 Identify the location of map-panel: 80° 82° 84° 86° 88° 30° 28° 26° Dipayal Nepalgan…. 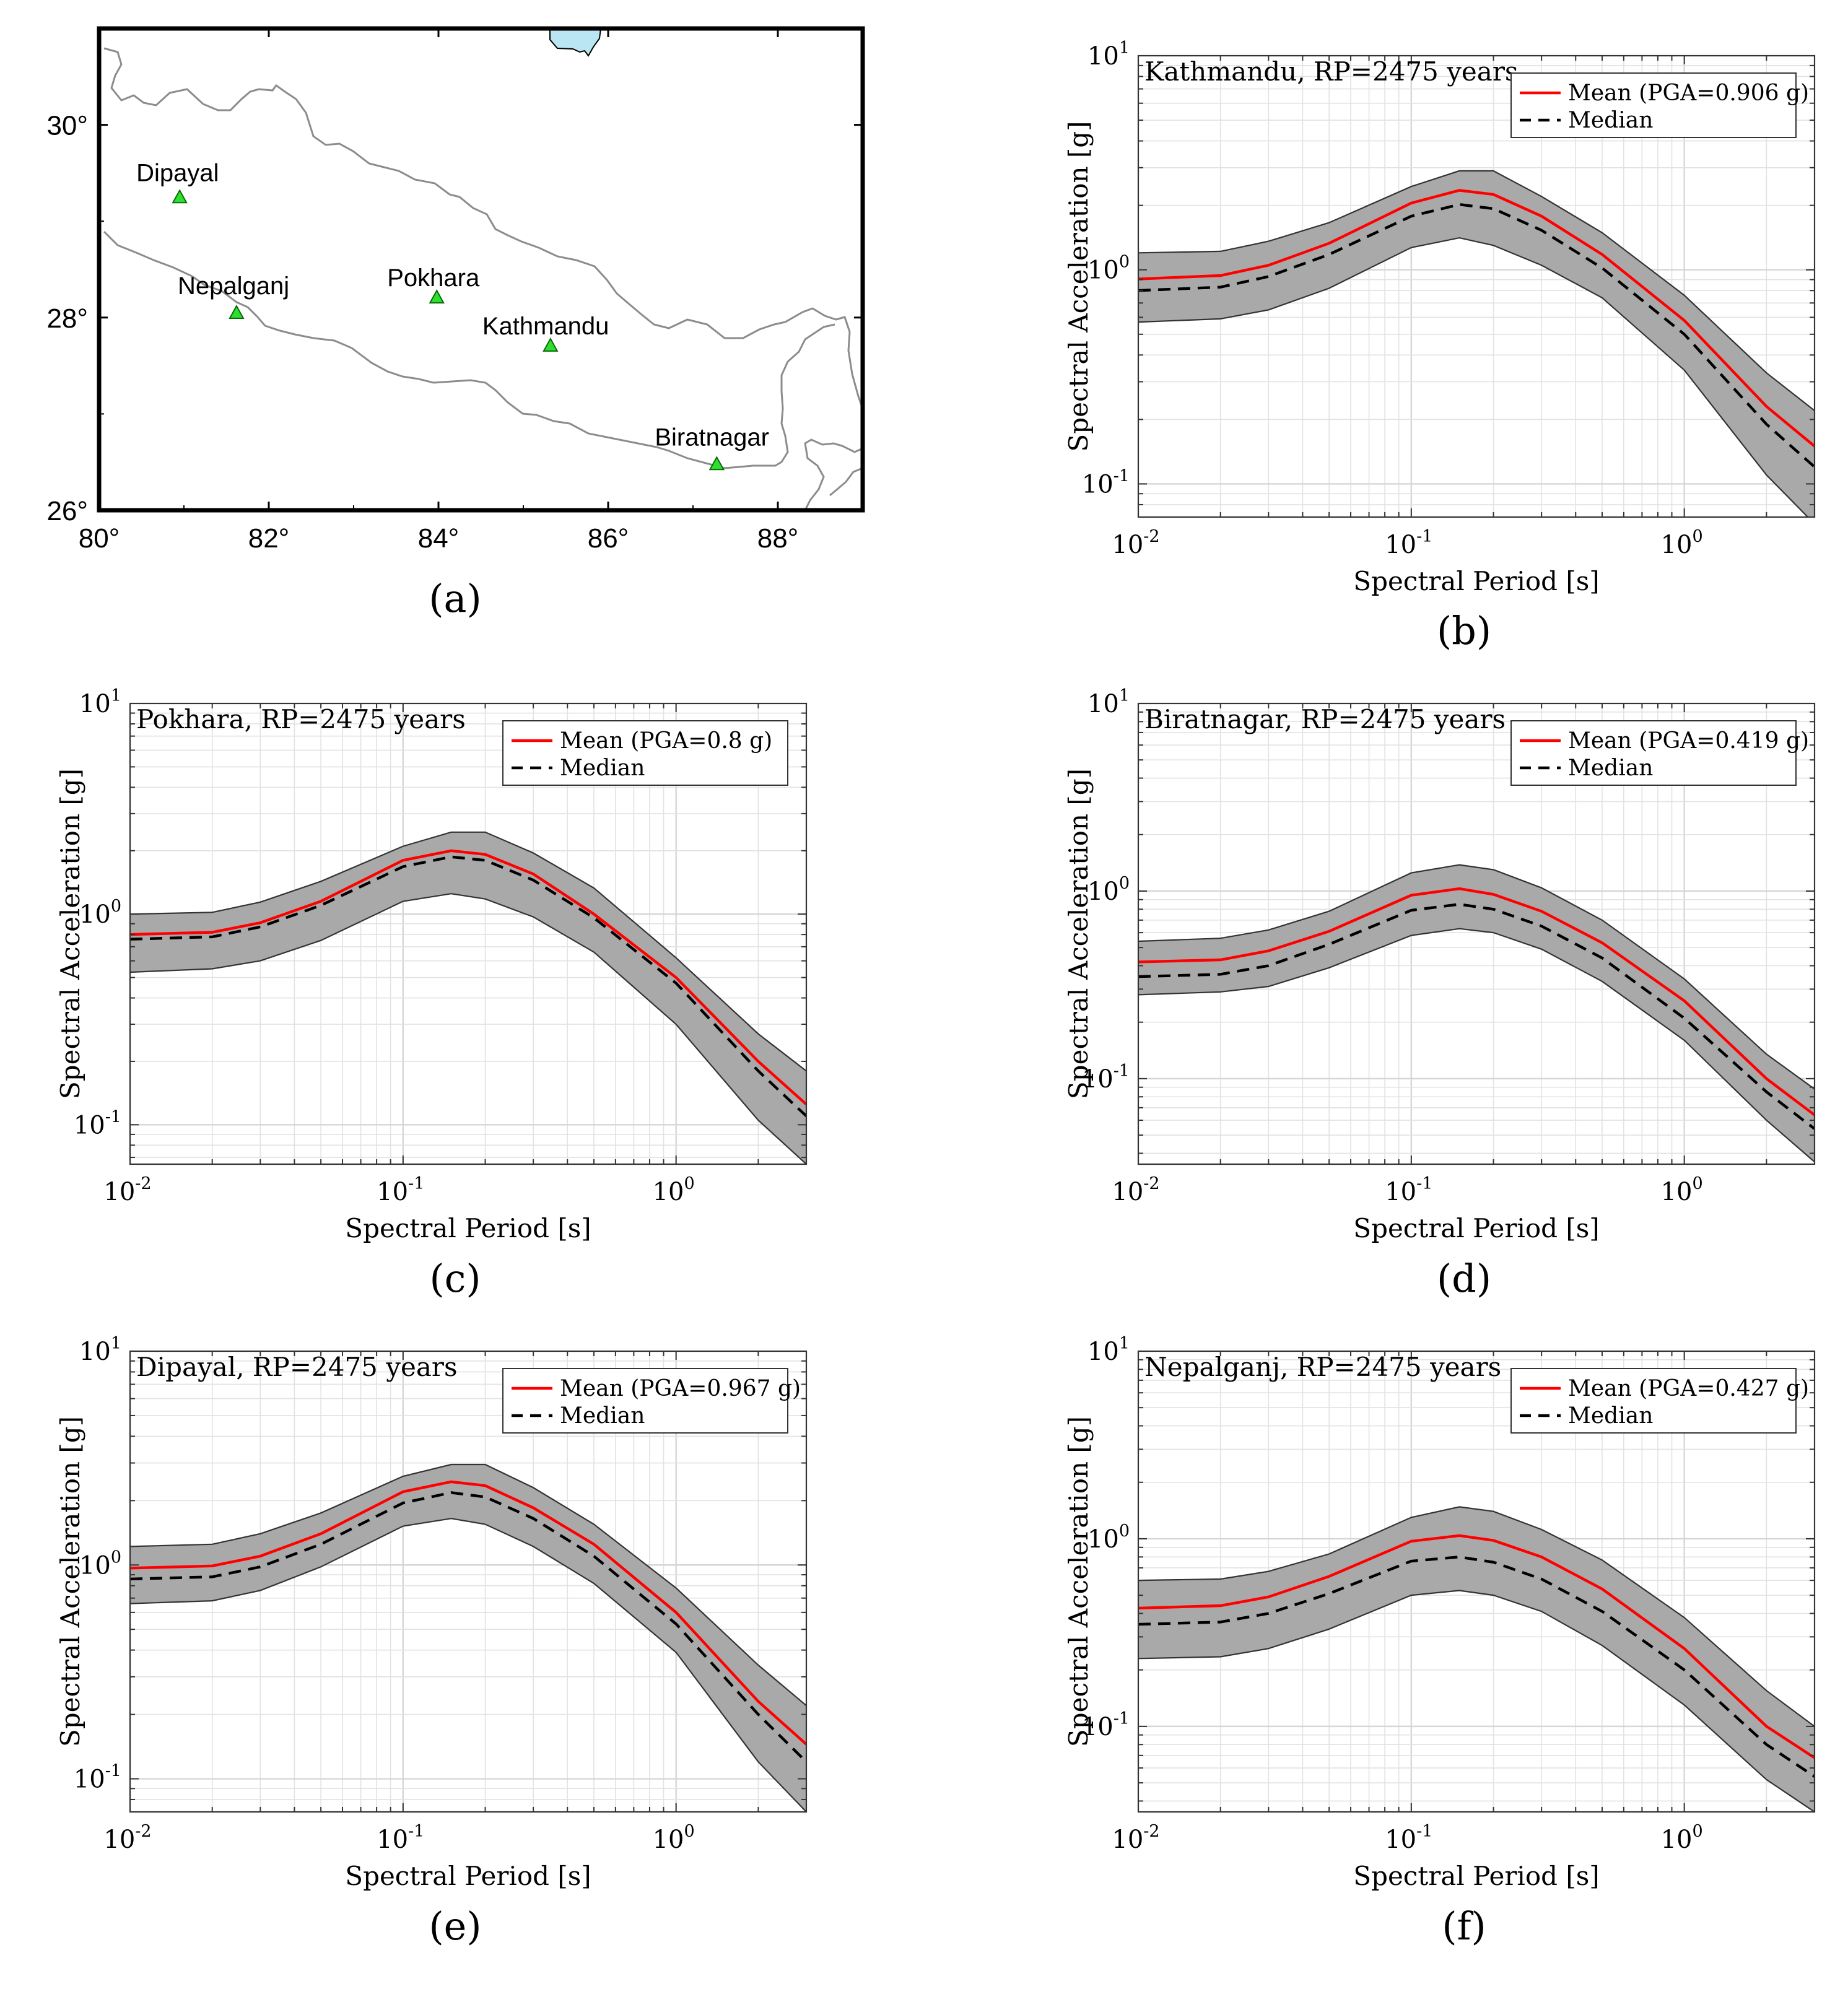
(455, 323).